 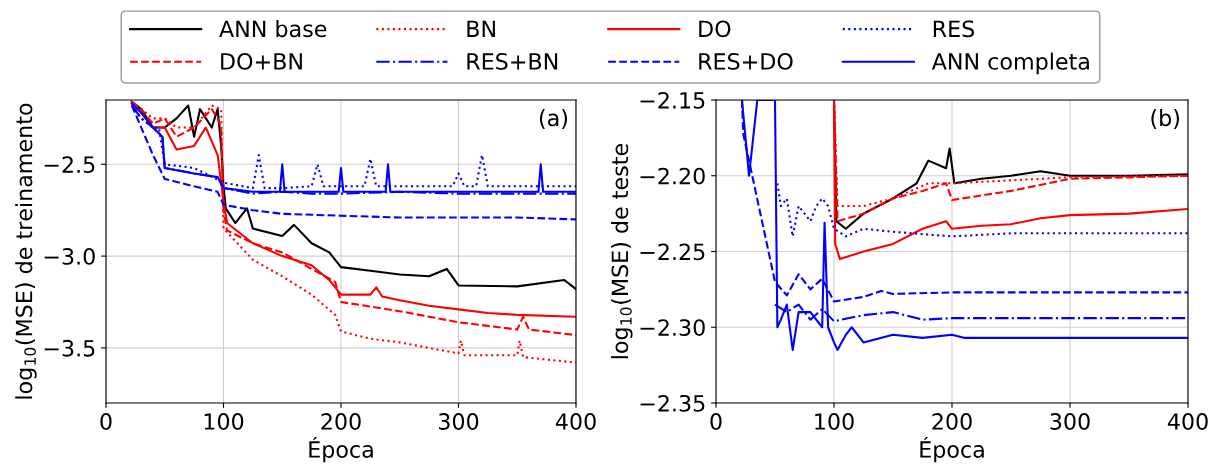 What do you see at coordinates (273, 29) in the screenshot?
I see `legend-label: ANN base` at bounding box center [273, 29].